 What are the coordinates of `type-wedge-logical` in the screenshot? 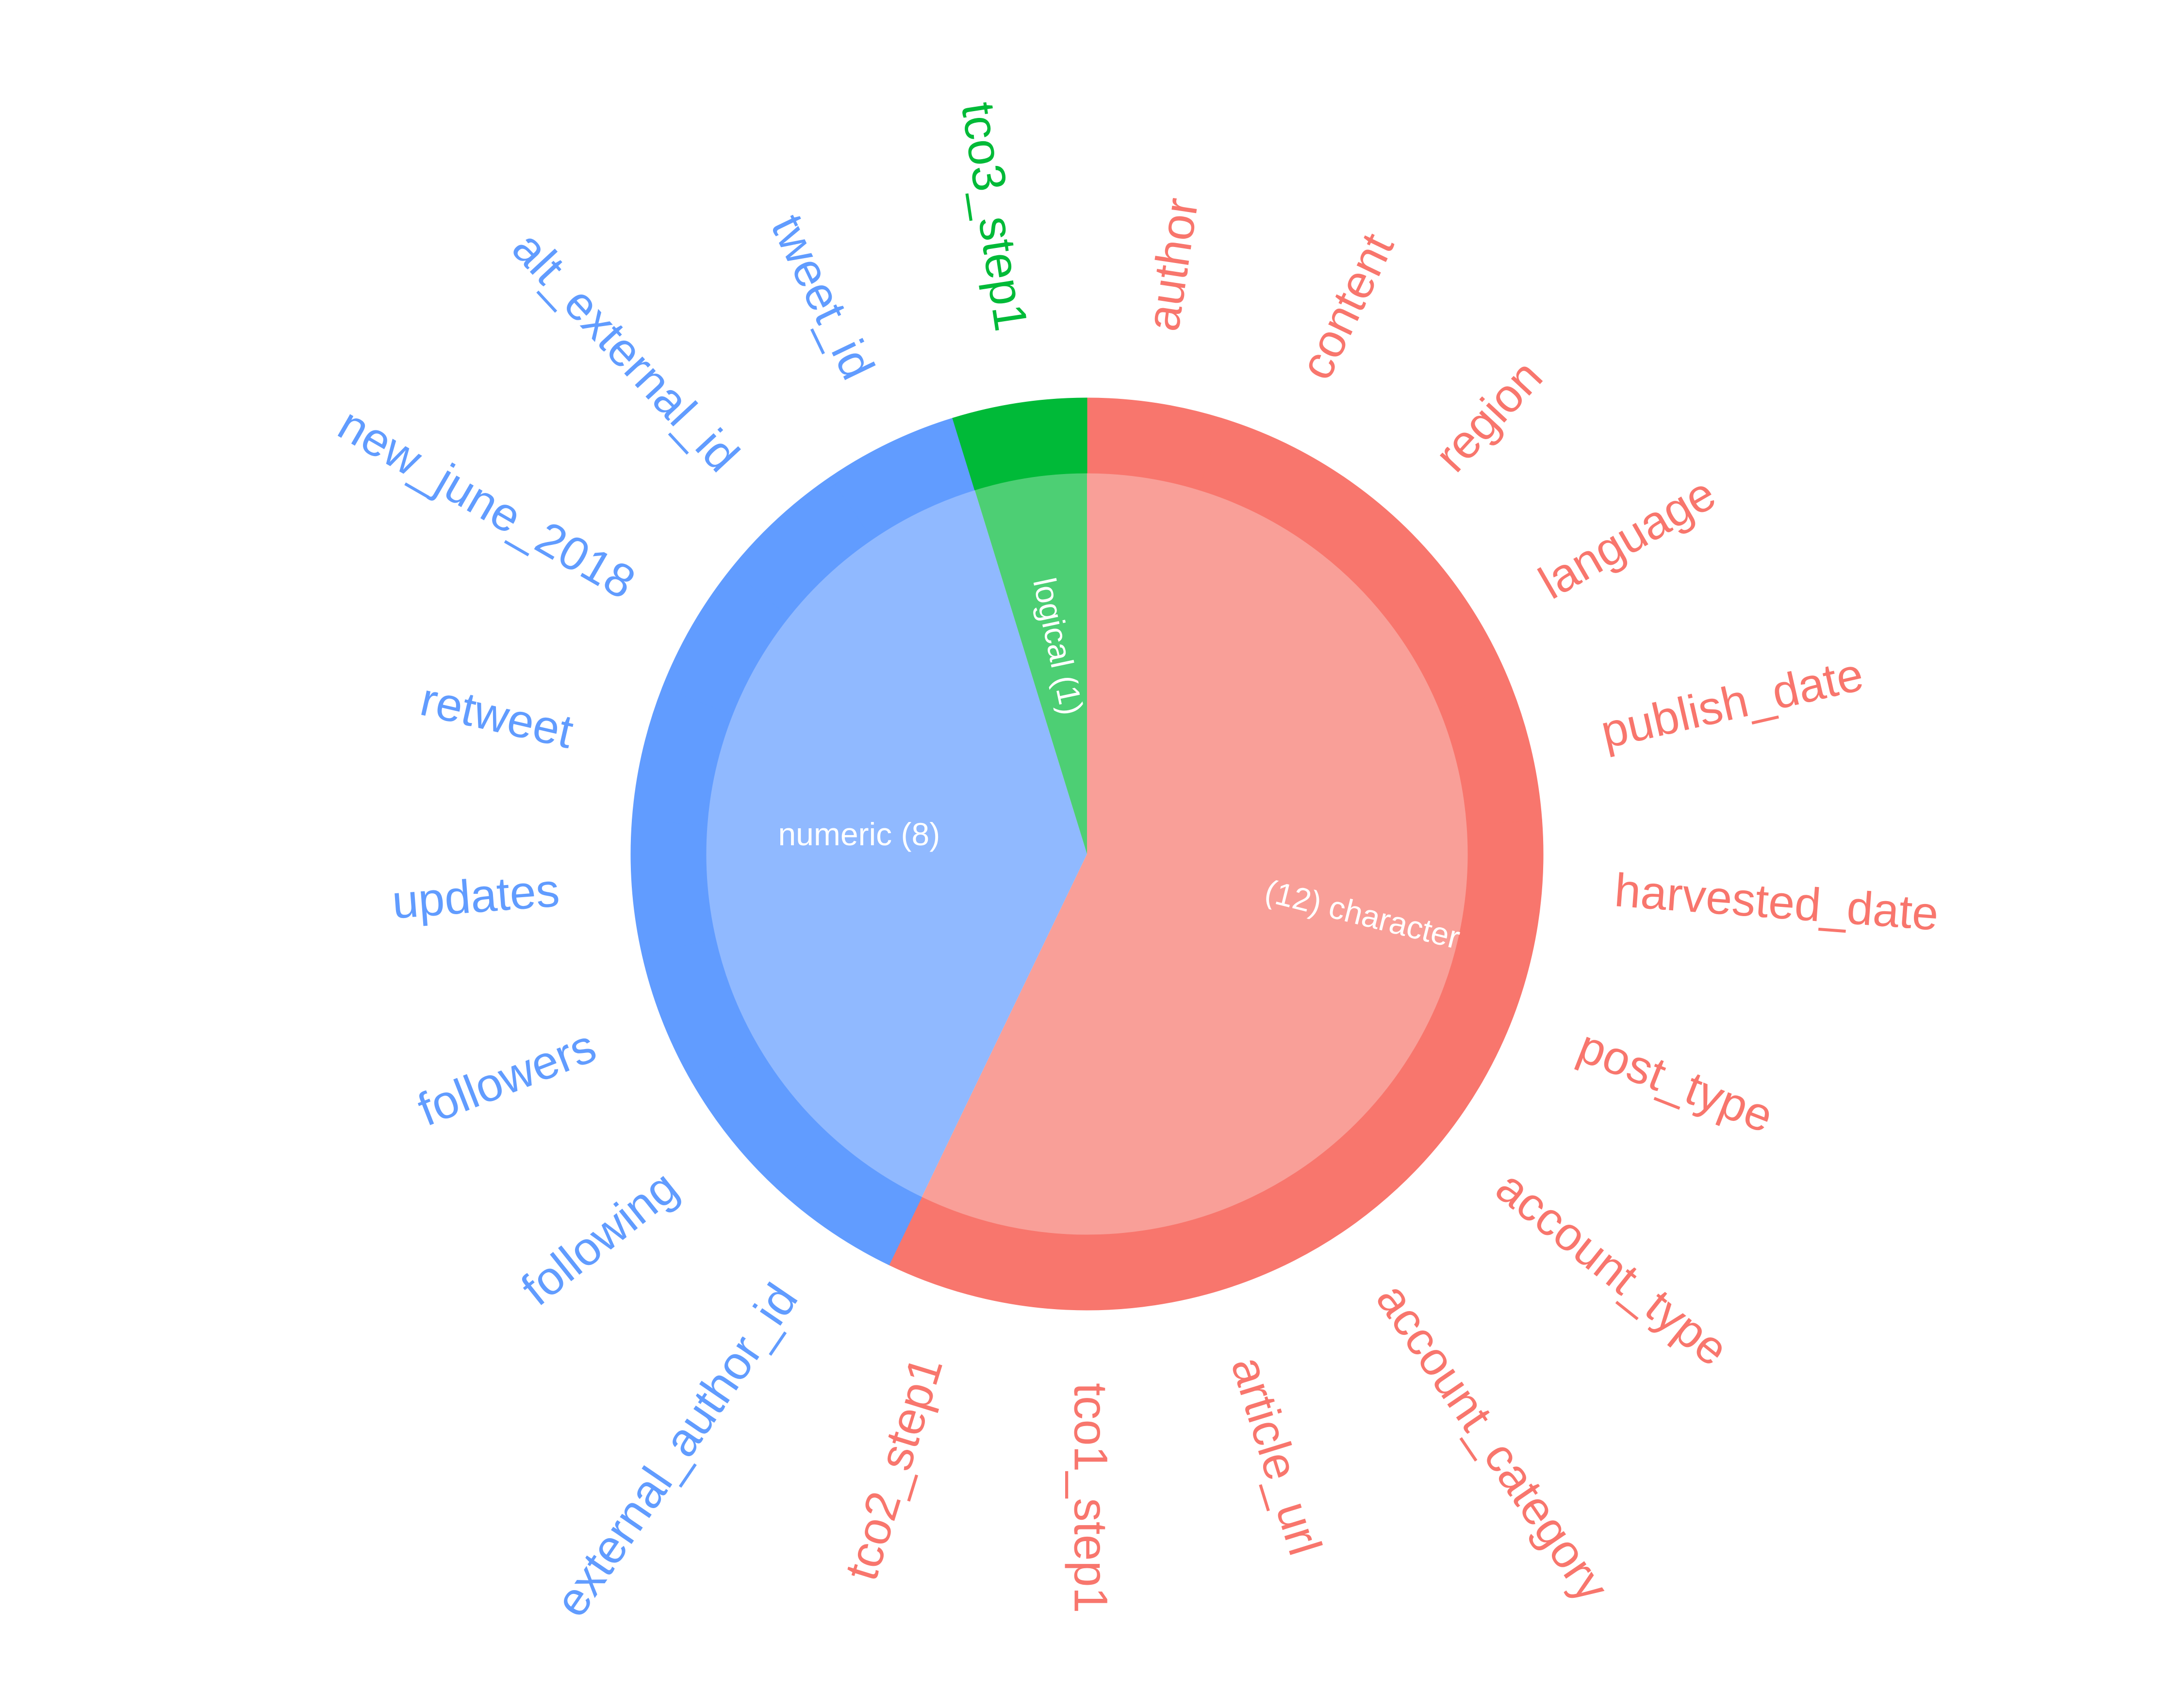 It's located at (1030, 663).